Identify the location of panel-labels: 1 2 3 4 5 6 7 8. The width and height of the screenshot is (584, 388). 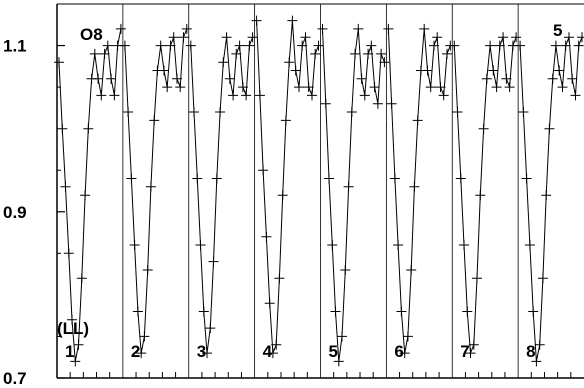
(300, 351).